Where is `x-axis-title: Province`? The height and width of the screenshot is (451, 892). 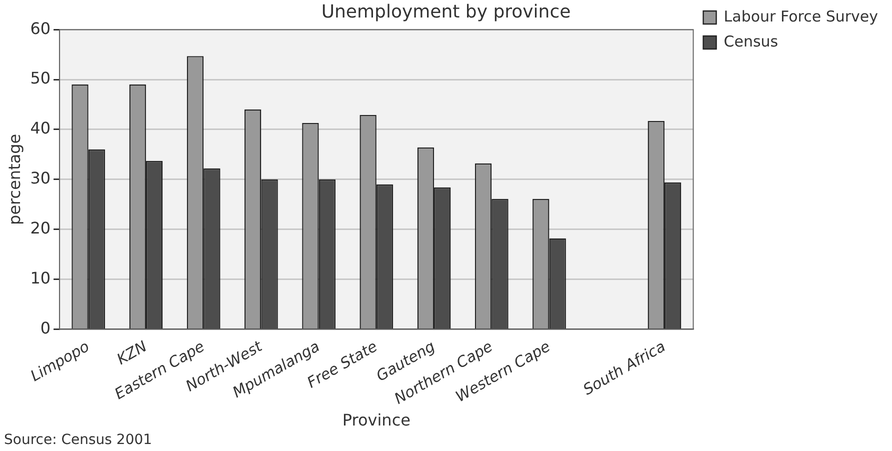
x-axis-title: Province is located at coordinates (376, 420).